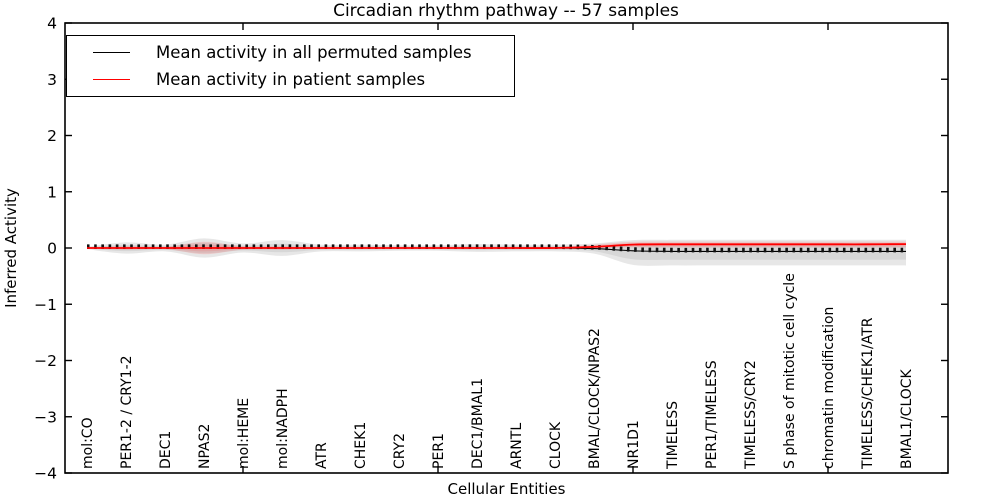  I want to click on x-category-label: TIMELESS/CRY2, so click(751, 415).